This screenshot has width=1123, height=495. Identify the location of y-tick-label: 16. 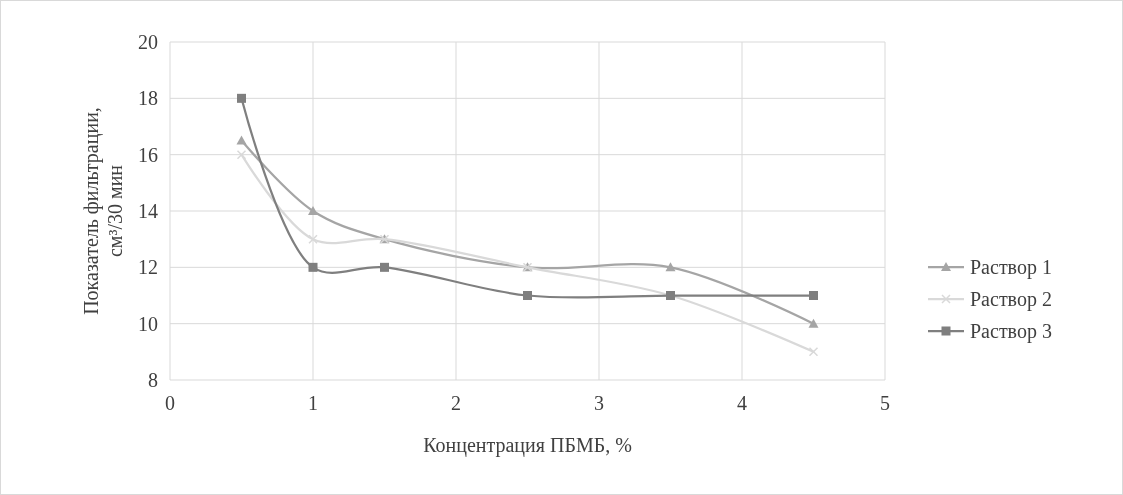
(148, 154).